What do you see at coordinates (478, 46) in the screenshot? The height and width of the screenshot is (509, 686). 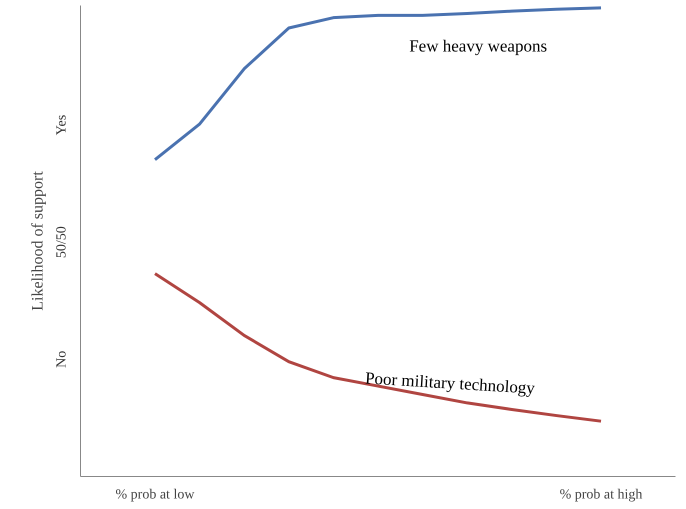 I see `series-label: Few heavy weapons` at bounding box center [478, 46].